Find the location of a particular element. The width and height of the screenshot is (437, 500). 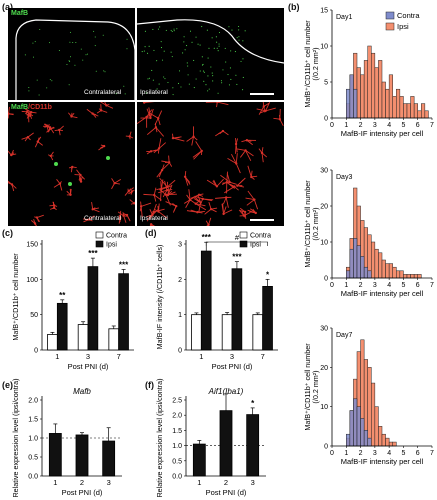

y-tick-label: 30 is located at coordinates (324, 171).